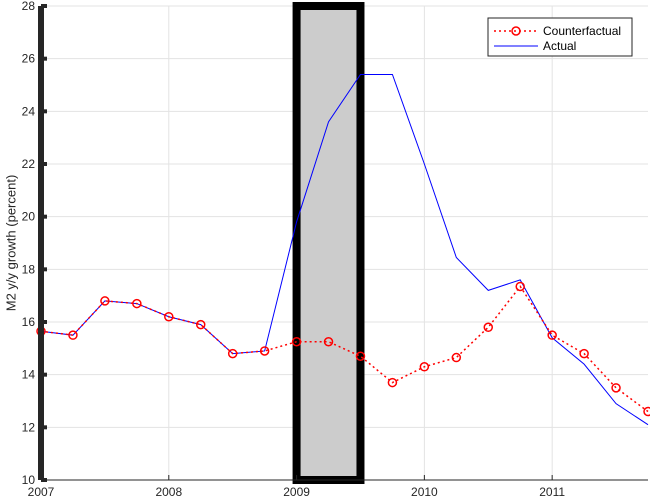 The height and width of the screenshot is (503, 650). What do you see at coordinates (10, 243) in the screenshot?
I see `y-axis-label: M2 y/y growth (percent)` at bounding box center [10, 243].